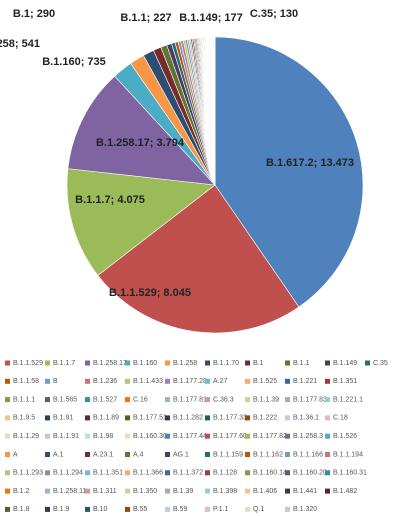  What do you see at coordinates (148, 473) in the screenshot?
I see `legend-label: B.1.1.366` at bounding box center [148, 473].